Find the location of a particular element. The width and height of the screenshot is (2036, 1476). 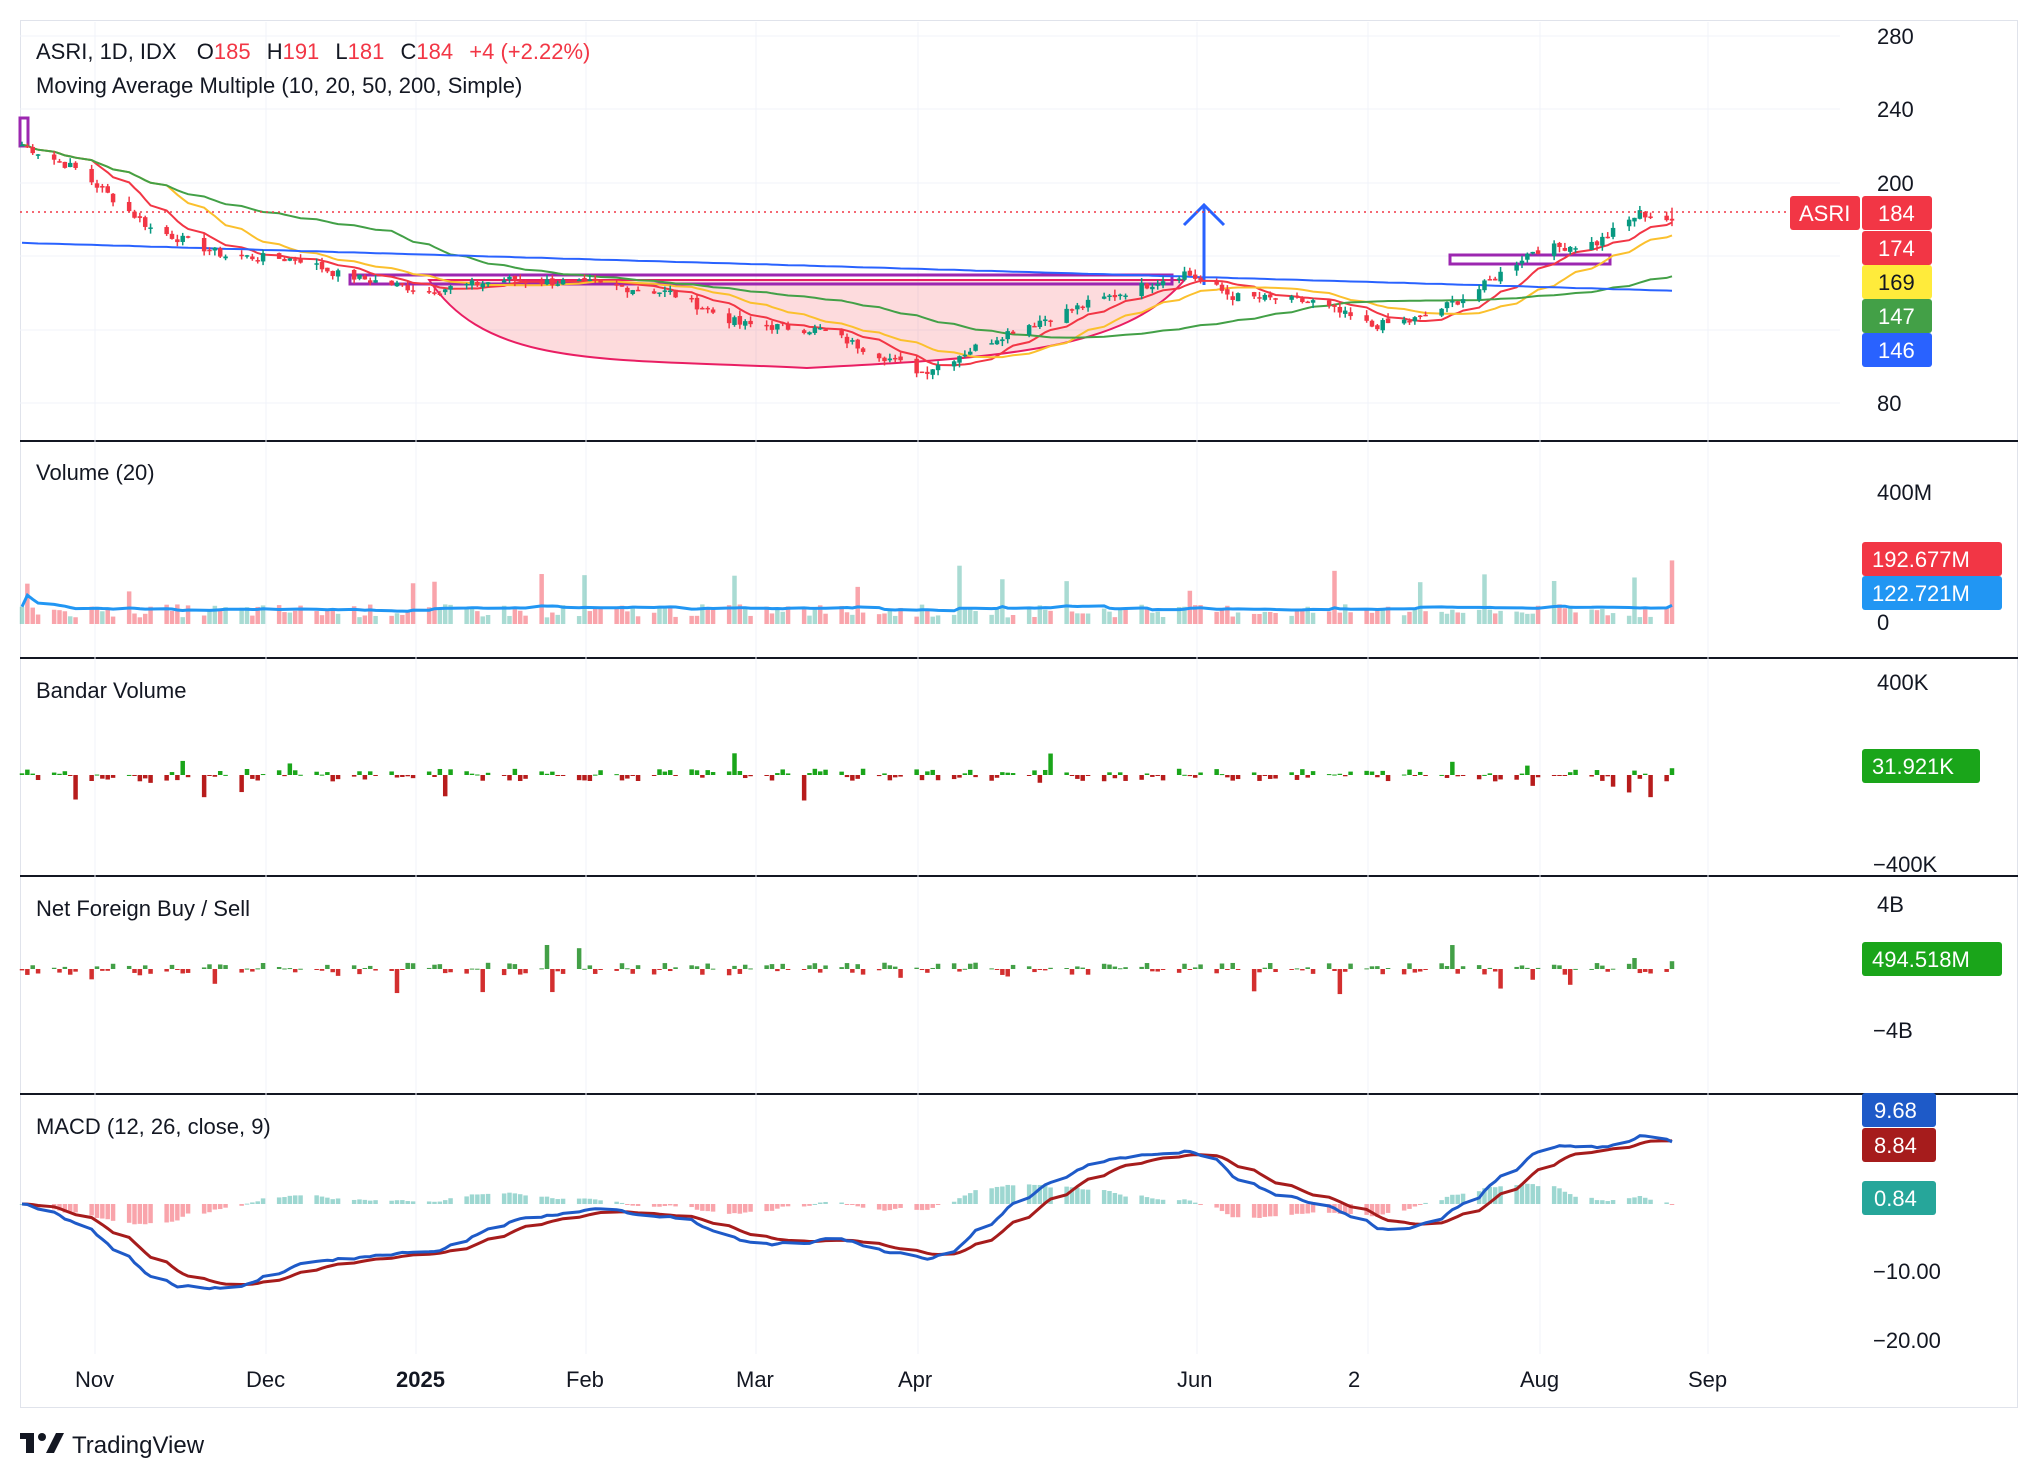

macd-pane is located at coordinates (847, 1212).